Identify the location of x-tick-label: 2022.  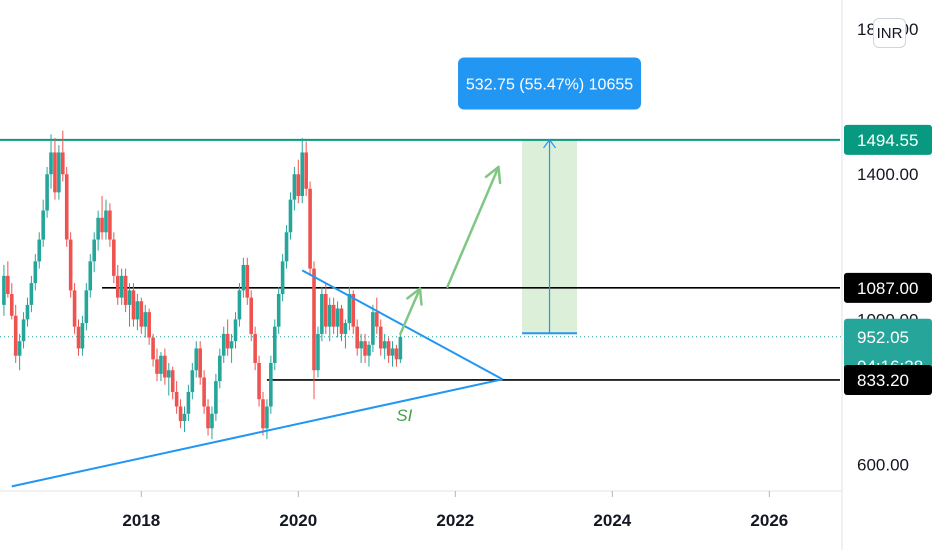
(455, 520).